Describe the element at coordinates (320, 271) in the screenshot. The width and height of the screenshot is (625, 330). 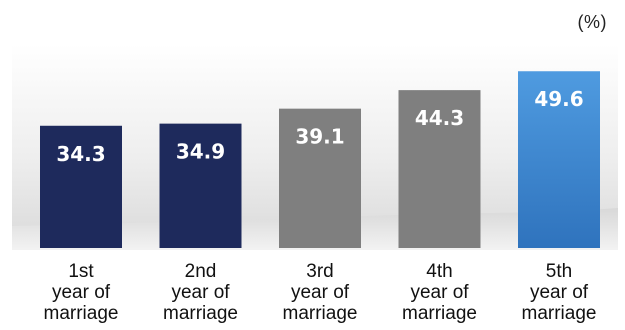
I see `category-label-line: 3rd` at that location.